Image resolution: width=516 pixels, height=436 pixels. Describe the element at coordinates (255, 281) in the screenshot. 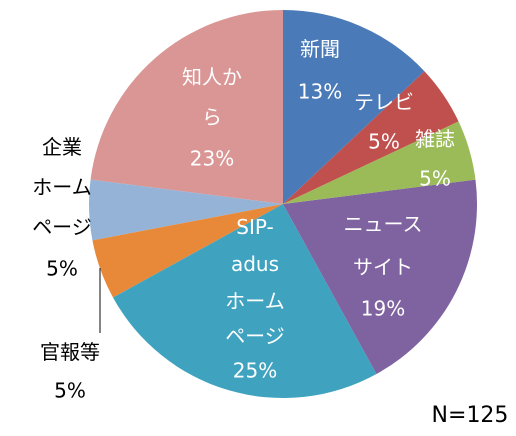

I see `slice-label: SIP-adus ホームページ` at that location.